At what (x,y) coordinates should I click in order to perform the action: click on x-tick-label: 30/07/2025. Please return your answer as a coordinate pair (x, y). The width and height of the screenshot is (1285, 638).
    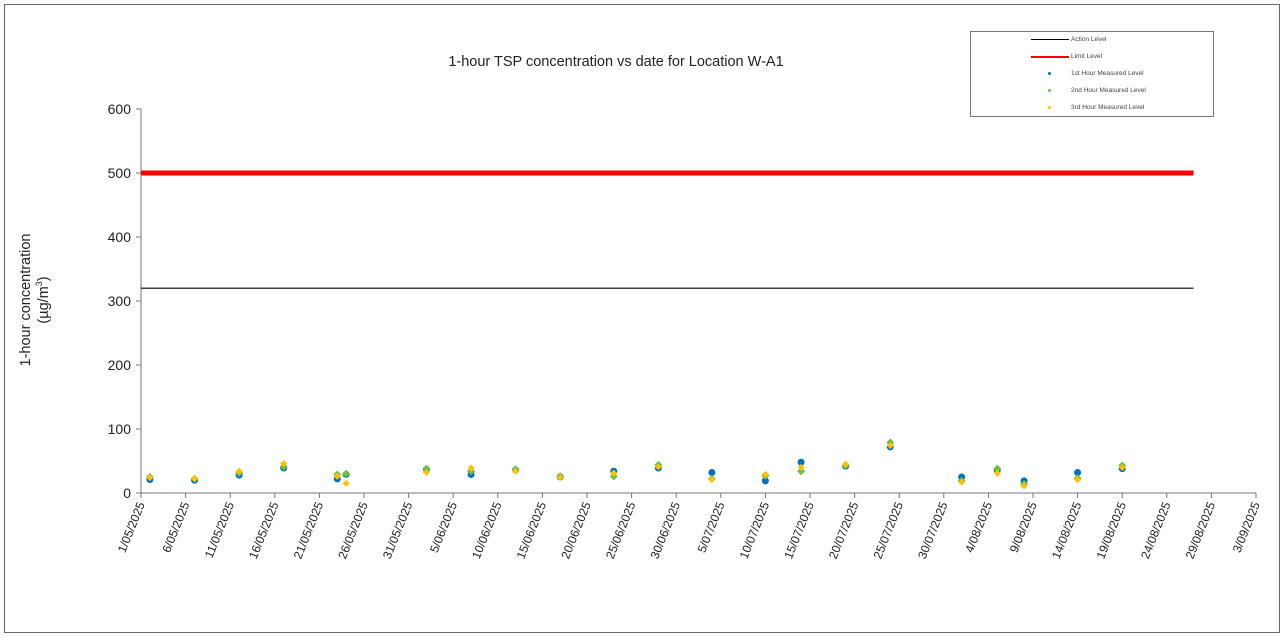
    Looking at the image, I should click on (933, 530).